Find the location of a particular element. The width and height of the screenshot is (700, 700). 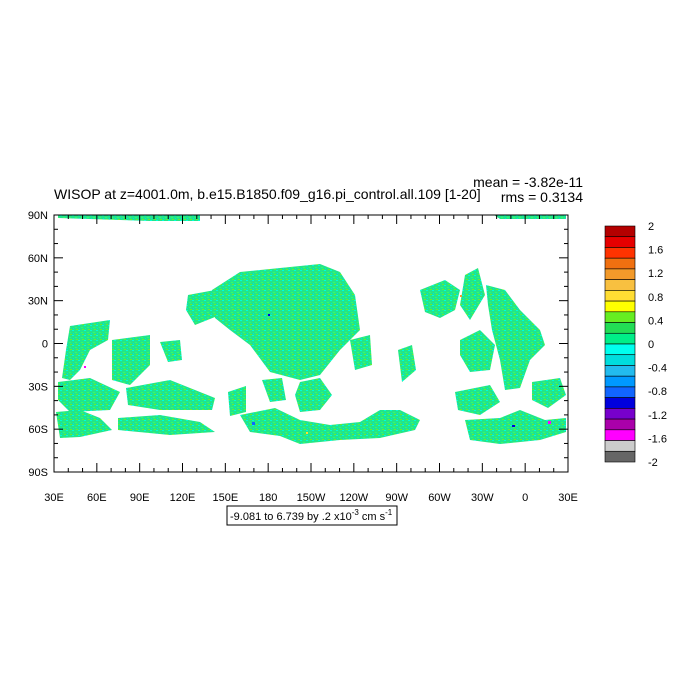

y-tick-label: 60N is located at coordinates (38, 259).